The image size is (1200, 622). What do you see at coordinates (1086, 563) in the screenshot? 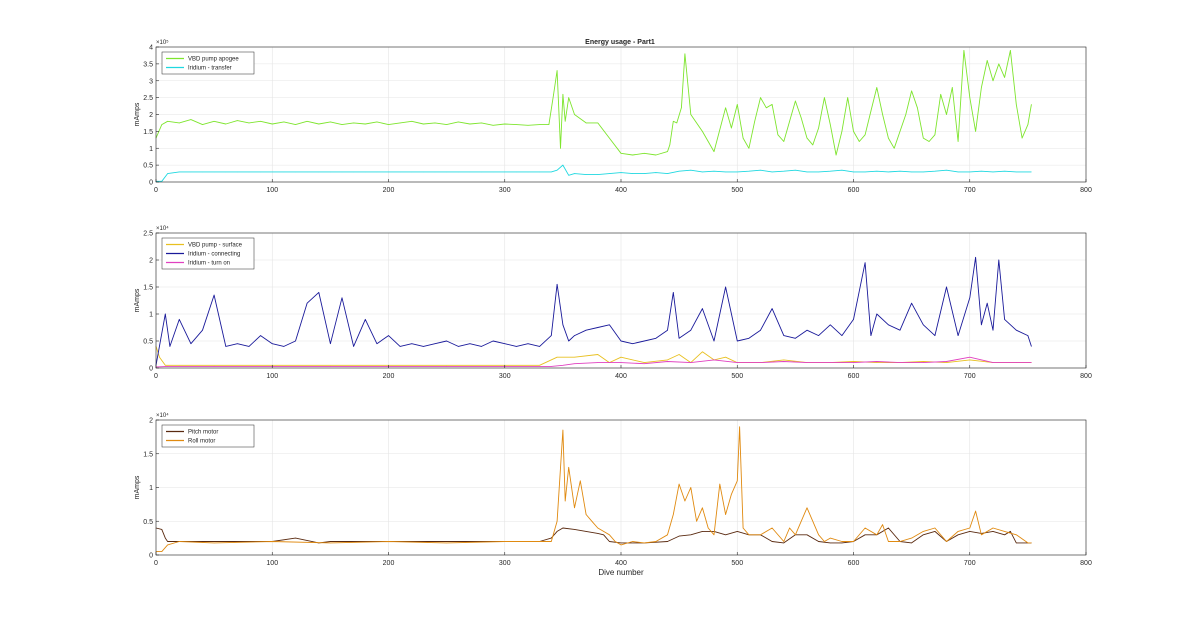
I see `panel-3-xtick-label-8: 800` at bounding box center [1086, 563].